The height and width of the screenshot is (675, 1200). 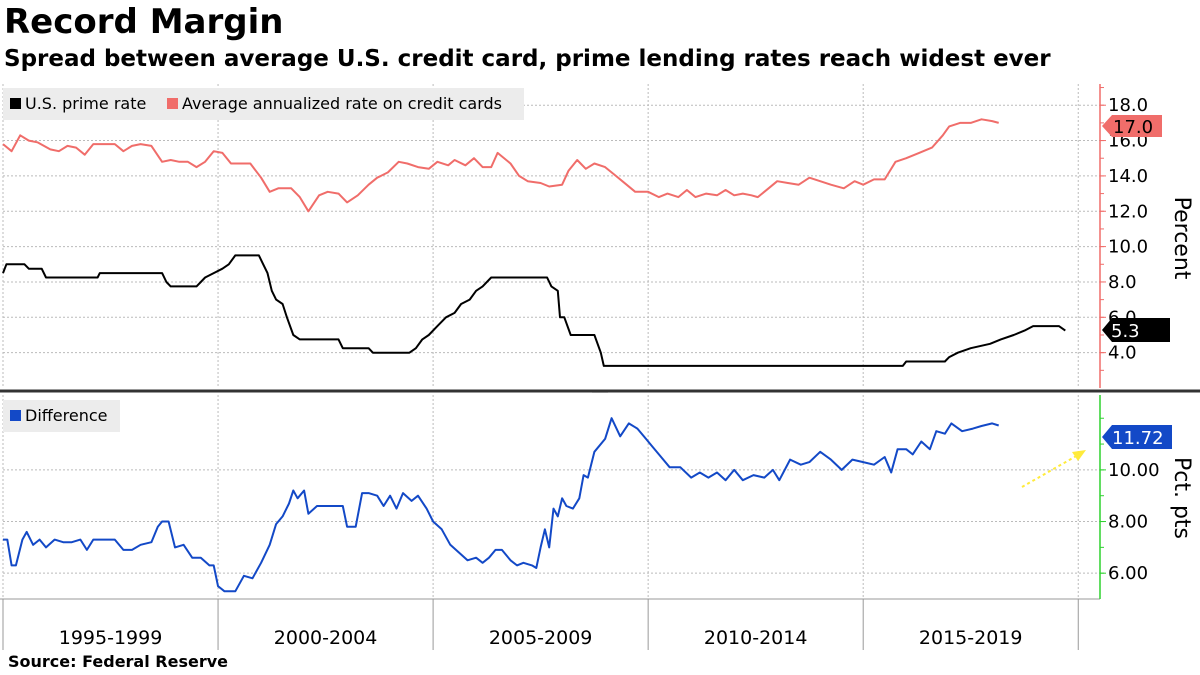 What do you see at coordinates (172, 103) in the screenshot?
I see `legend-swatch-credit` at bounding box center [172, 103].